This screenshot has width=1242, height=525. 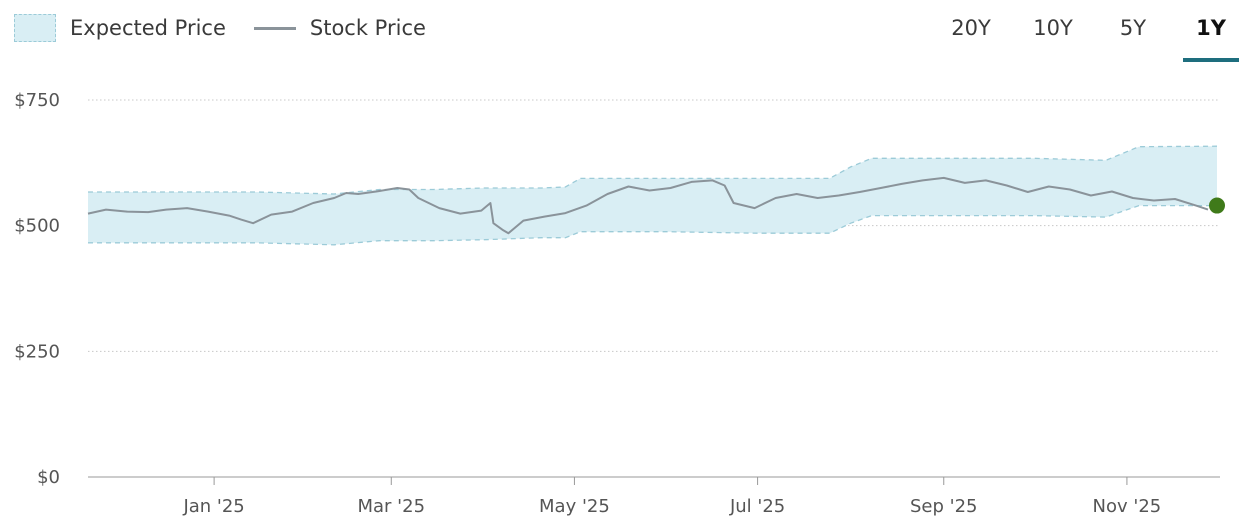 What do you see at coordinates (274, 28) in the screenshot?
I see `stock-price-swatch` at bounding box center [274, 28].